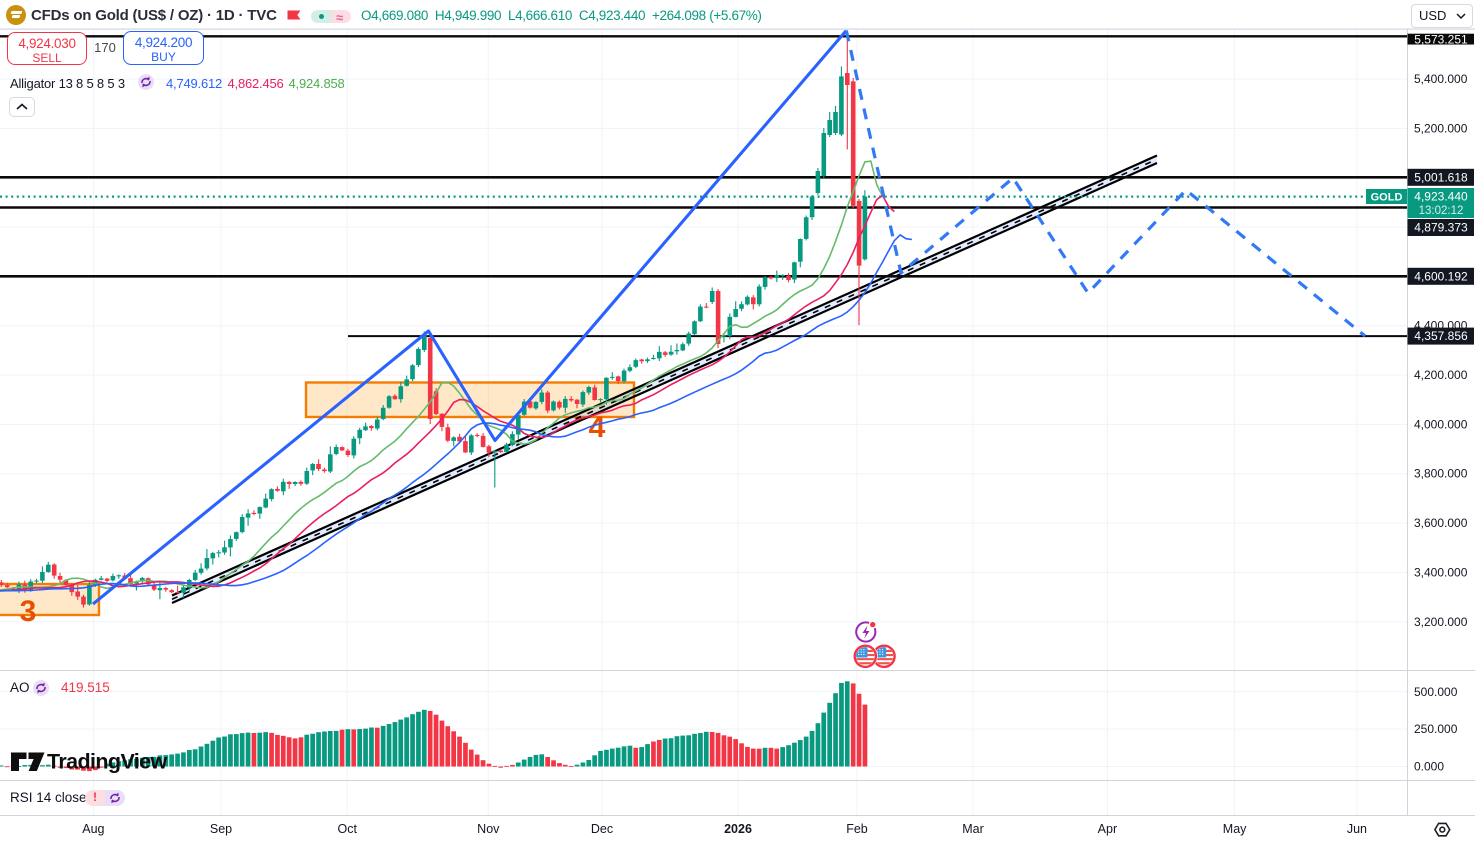 The height and width of the screenshot is (847, 1475). Describe the element at coordinates (1441, 474) in the screenshot. I see `svg-text: 3,800.000` at that location.